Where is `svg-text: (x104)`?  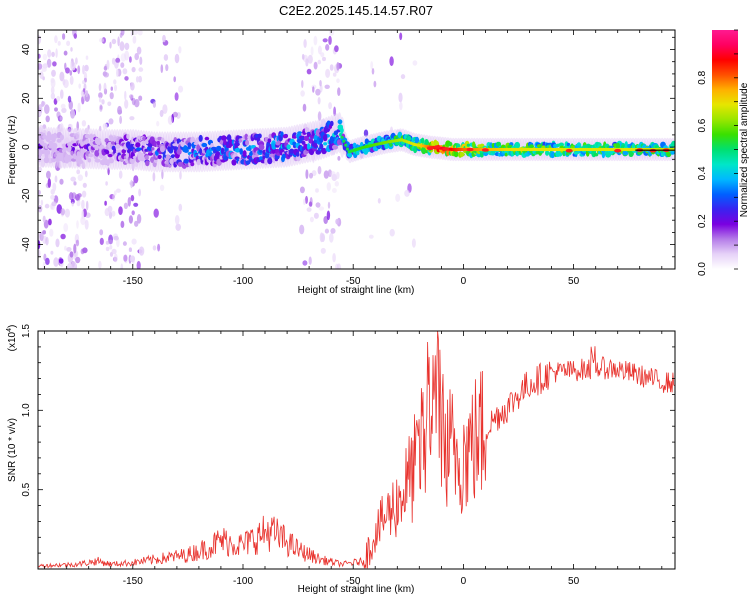
svg-text: (x104) is located at coordinates (12, 338).